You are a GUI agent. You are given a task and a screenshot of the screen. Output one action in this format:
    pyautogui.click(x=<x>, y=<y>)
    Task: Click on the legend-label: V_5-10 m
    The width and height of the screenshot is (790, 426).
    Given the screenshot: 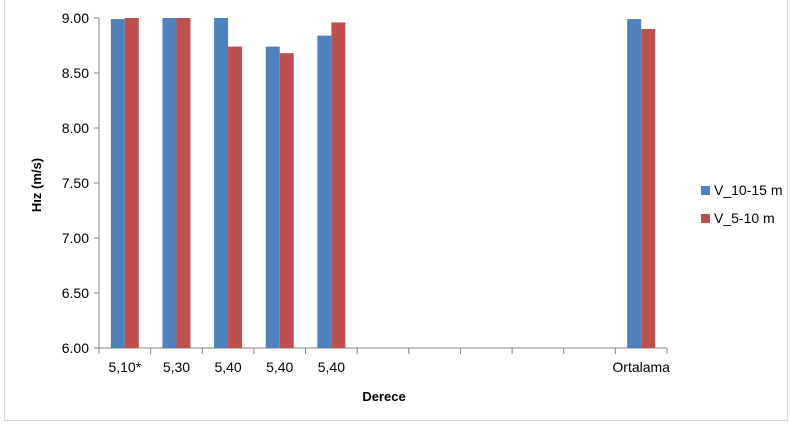 What is the action you would take?
    pyautogui.click(x=744, y=218)
    